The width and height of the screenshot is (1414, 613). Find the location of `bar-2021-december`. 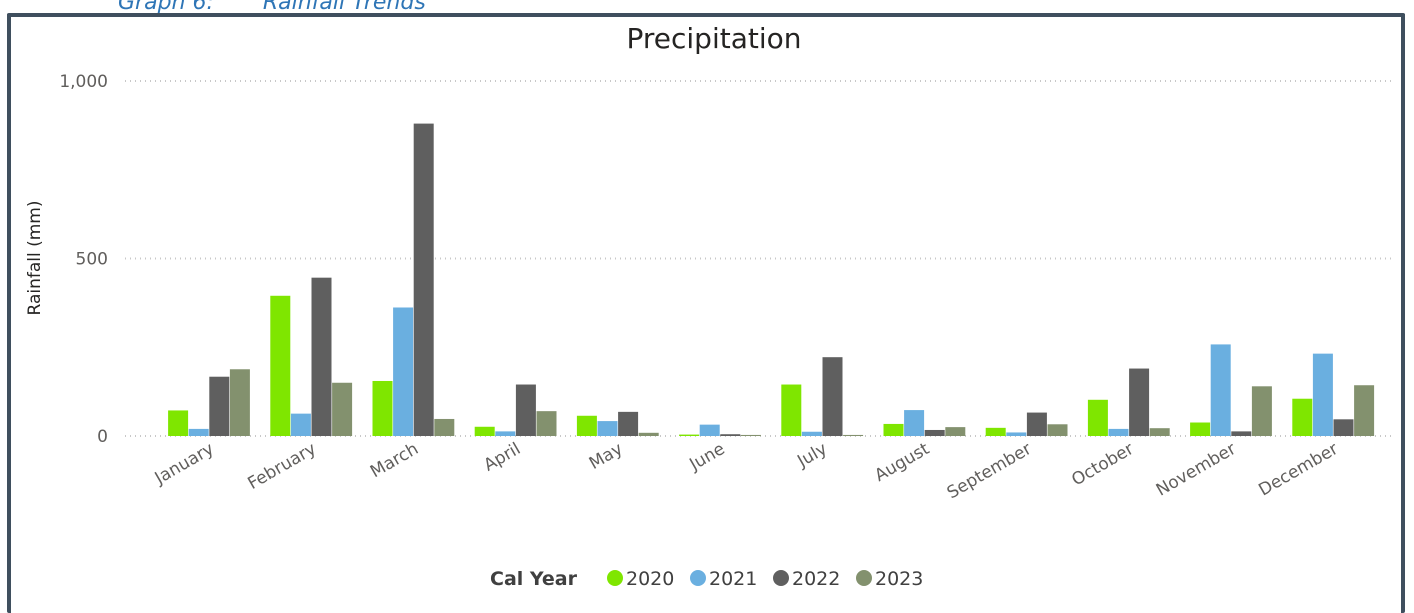

bar-2021-december is located at coordinates (1322, 394).